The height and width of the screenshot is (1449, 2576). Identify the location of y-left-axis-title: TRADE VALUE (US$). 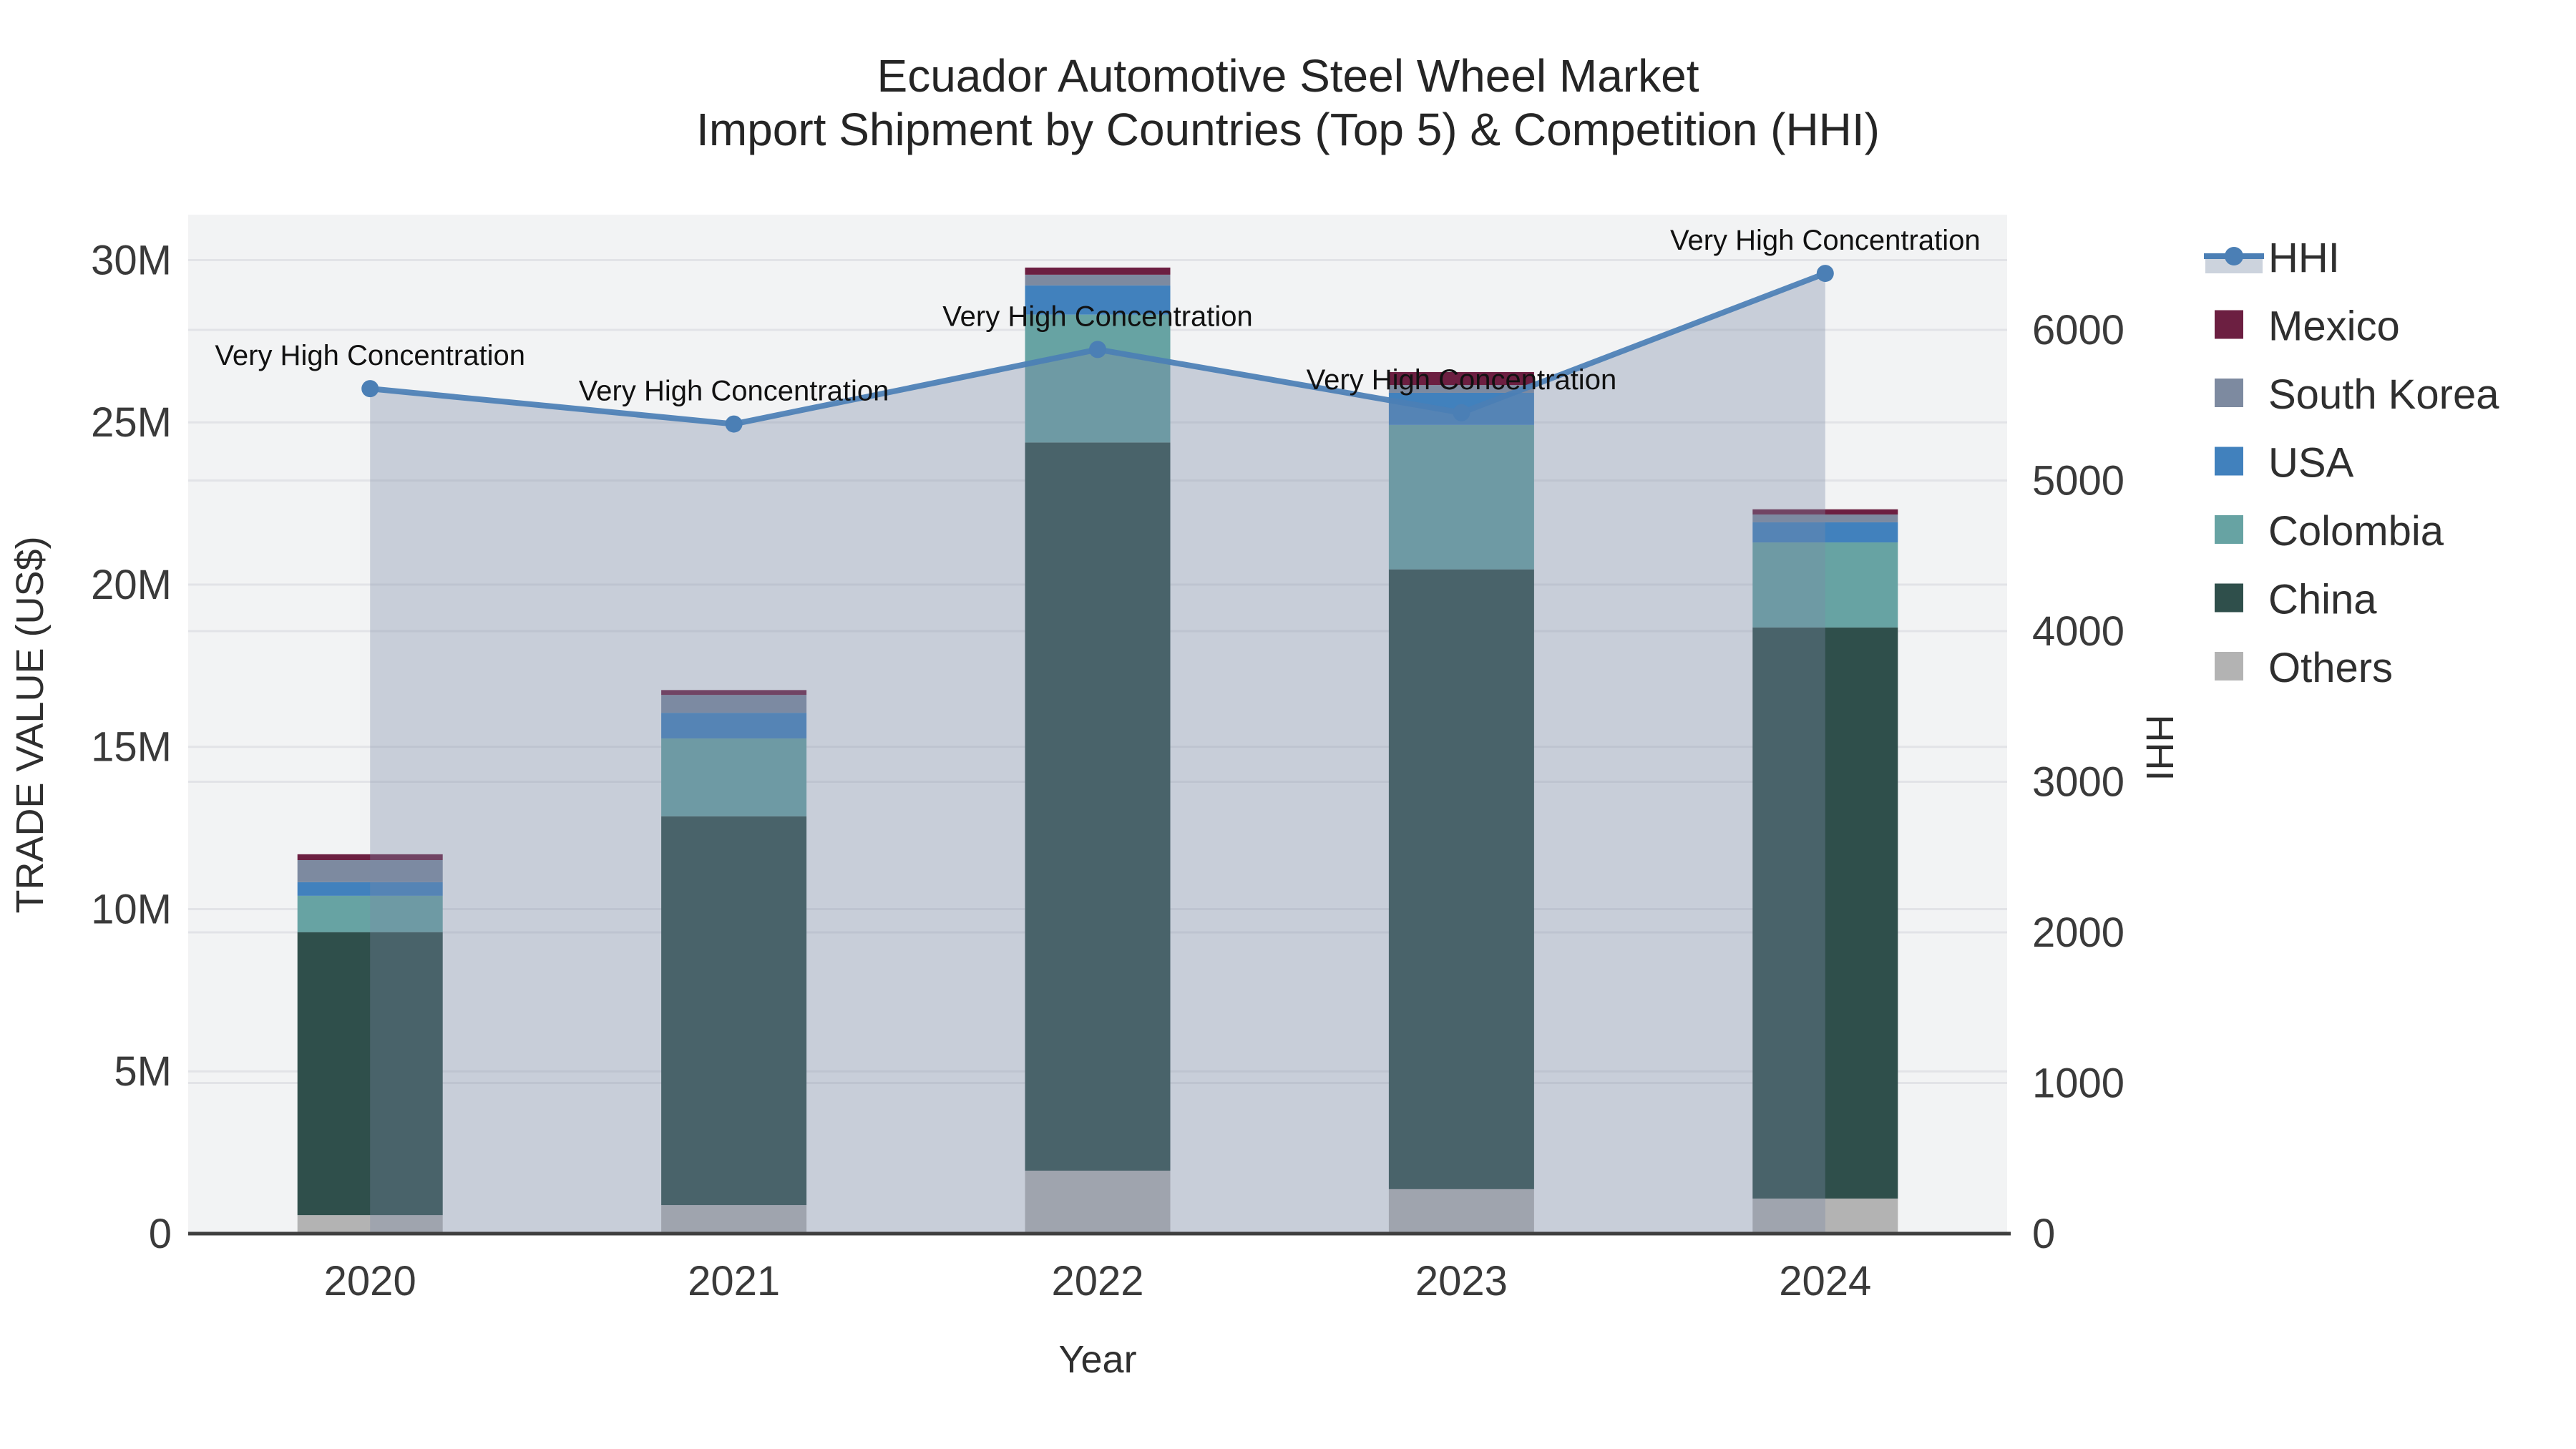
(30, 724).